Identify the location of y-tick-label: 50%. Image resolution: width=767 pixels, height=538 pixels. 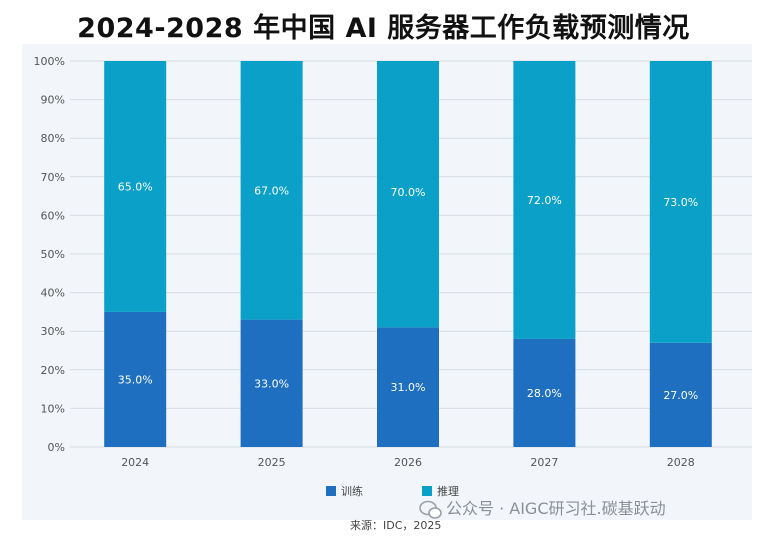
(53, 254).